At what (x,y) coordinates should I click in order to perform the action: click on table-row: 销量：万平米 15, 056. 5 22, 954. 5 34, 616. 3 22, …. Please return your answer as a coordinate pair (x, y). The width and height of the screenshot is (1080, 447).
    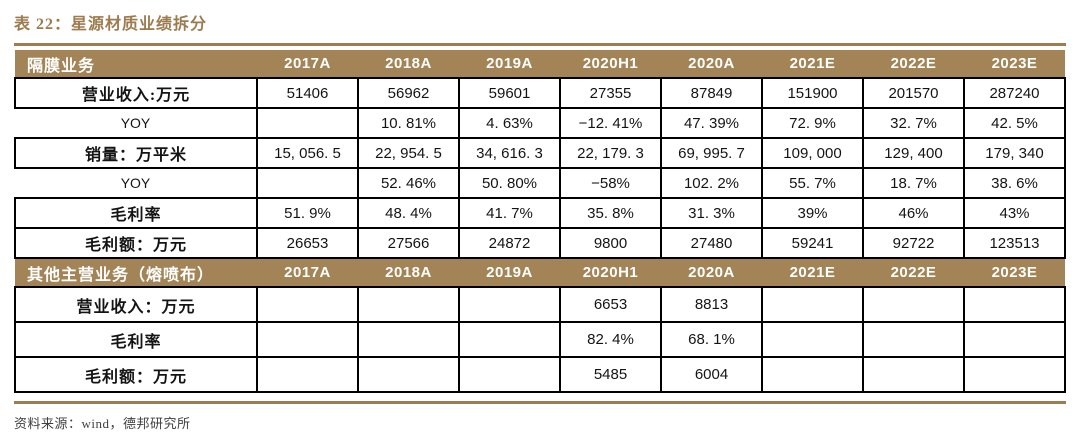
    Looking at the image, I should click on (540, 153).